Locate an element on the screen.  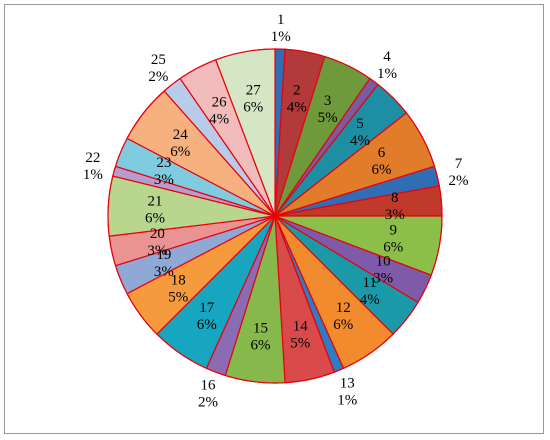
slice-label-number: 27 is located at coordinates (254, 91).